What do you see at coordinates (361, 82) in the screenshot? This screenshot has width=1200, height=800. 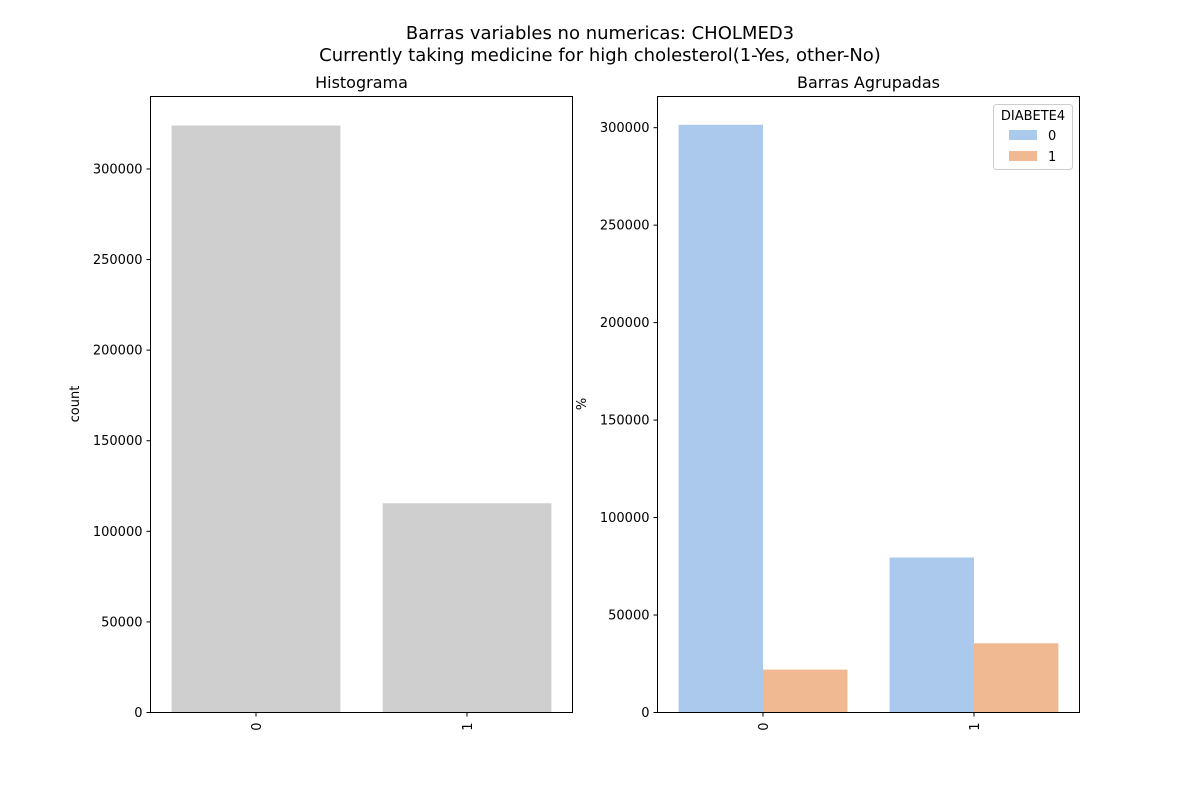 I see `histogram-title: Histograma` at bounding box center [361, 82].